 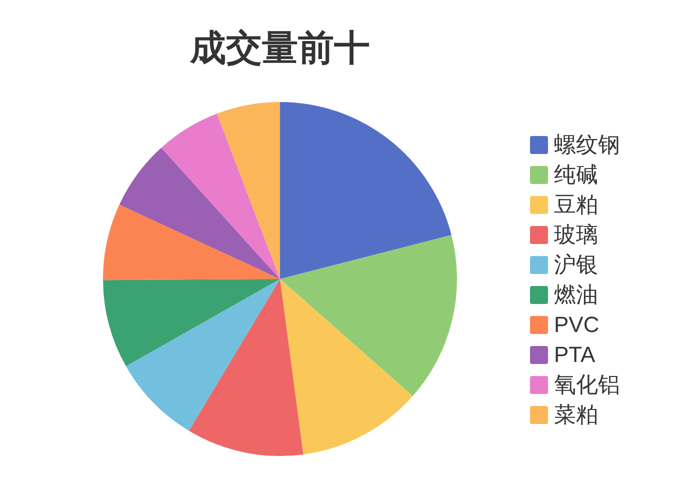 What do you see at coordinates (576, 234) in the screenshot?
I see `legend-label: 玻璃` at bounding box center [576, 234].